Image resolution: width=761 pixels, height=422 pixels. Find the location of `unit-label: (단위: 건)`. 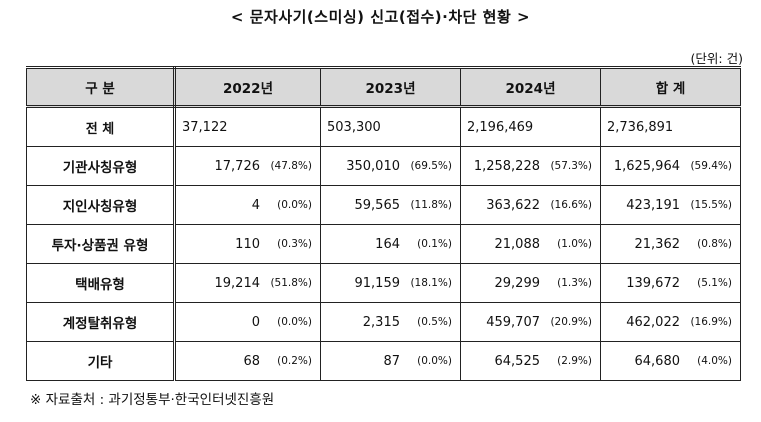

unit-label: (단위: 건) is located at coordinates (716, 58).